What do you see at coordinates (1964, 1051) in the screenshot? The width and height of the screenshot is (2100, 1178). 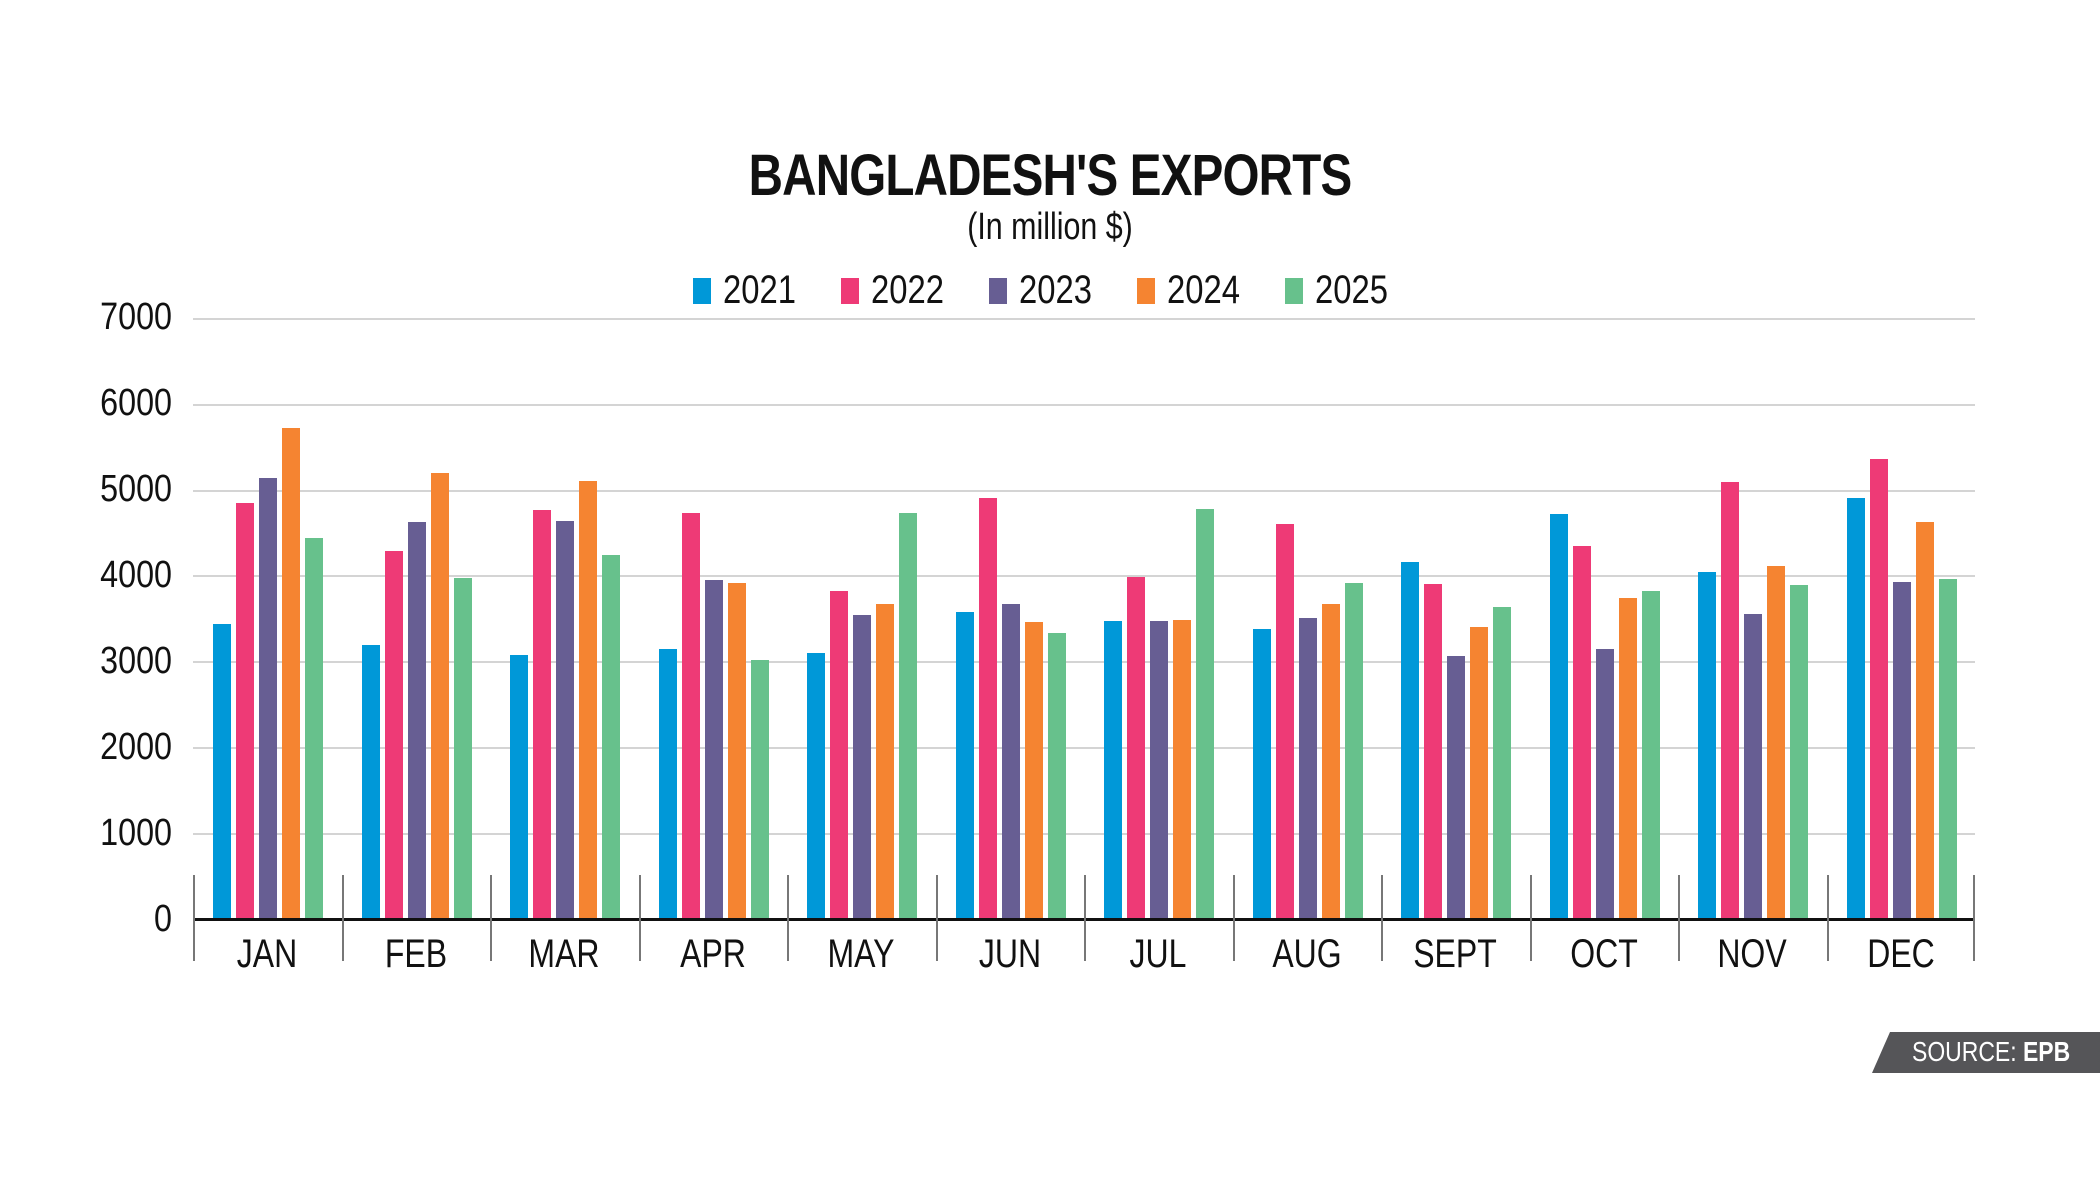 I see `source-prefix: SOURCE:` at bounding box center [1964, 1051].